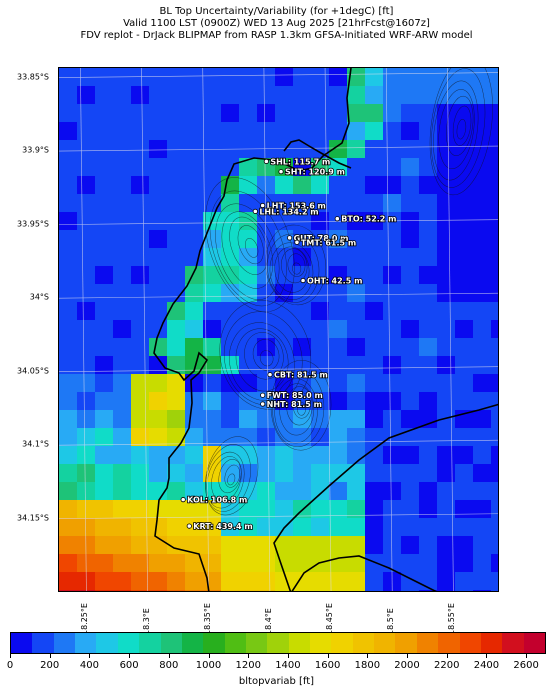  Describe the element at coordinates (317, 238) in the screenshot. I see `station-marker: GUT: 78.0 m` at that location.